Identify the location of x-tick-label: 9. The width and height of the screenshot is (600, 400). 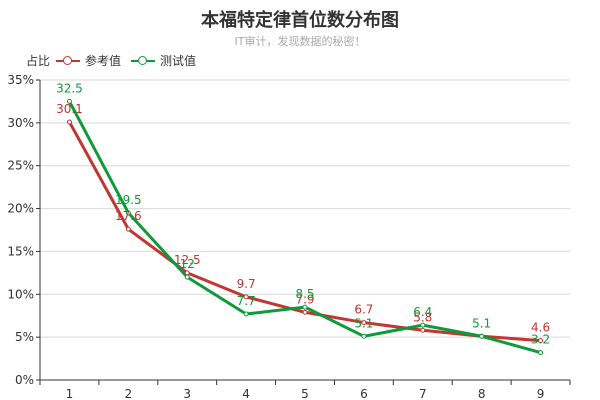
(541, 393).